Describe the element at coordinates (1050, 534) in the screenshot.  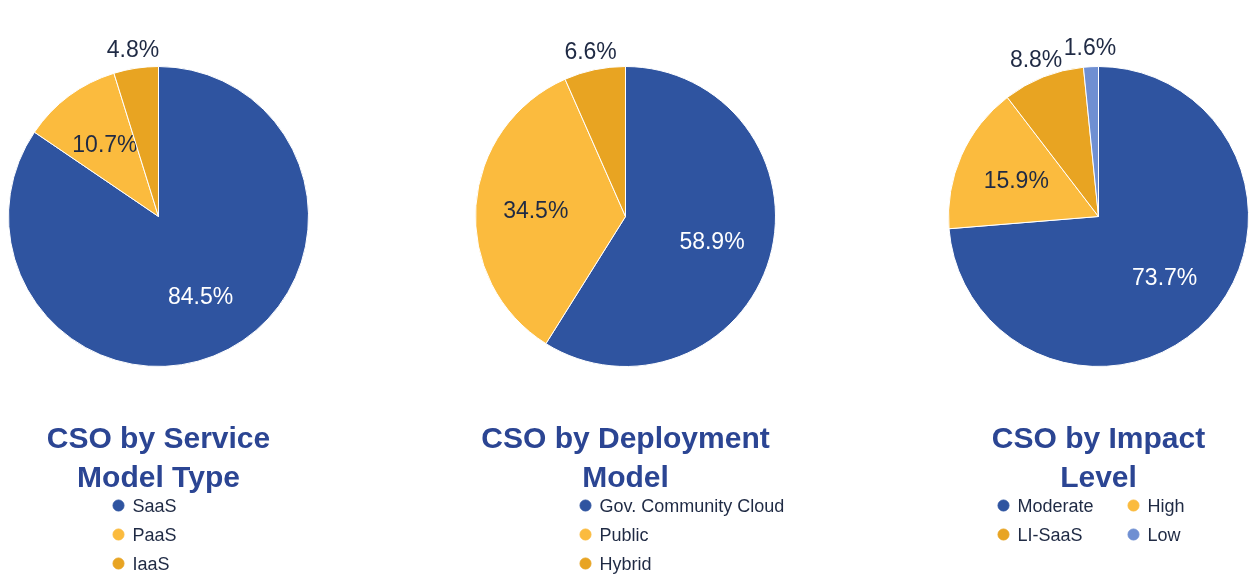
I see `legend-label: LI-SaaS` at that location.